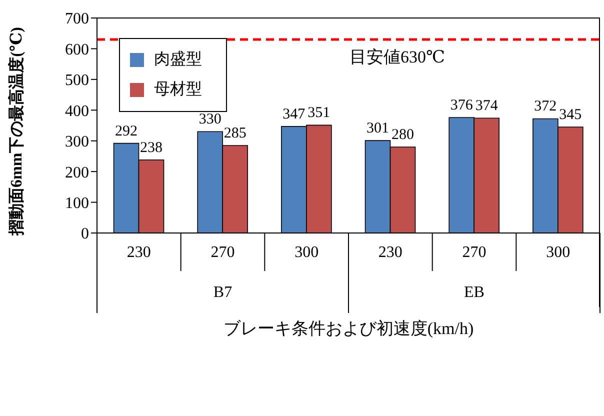 This screenshot has width=604, height=416. What do you see at coordinates (178, 89) in the screenshot?
I see `legend-label: 母材型` at bounding box center [178, 89].